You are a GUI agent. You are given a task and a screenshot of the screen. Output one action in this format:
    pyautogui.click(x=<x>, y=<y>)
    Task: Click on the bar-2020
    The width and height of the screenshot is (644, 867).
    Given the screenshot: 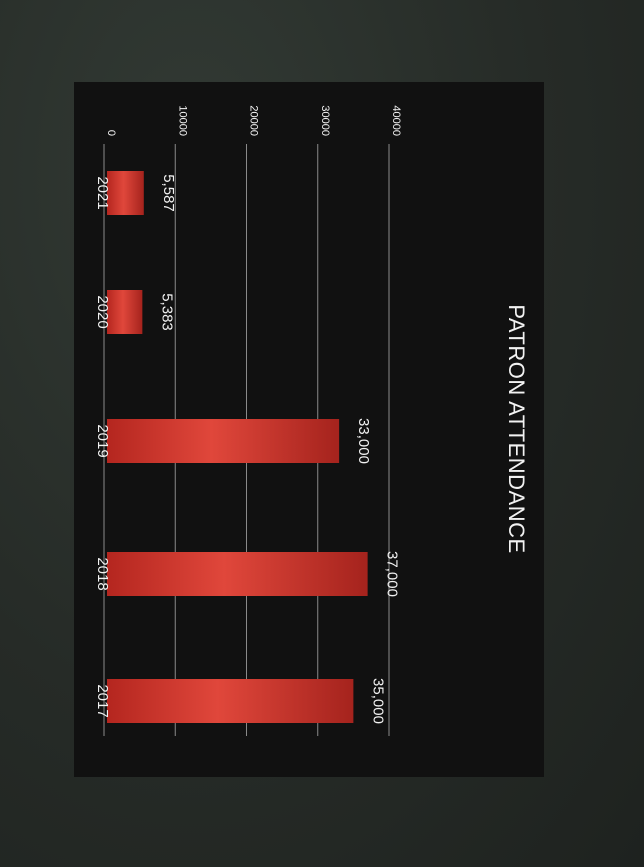 What is the action you would take?
    pyautogui.click(x=125, y=312)
    